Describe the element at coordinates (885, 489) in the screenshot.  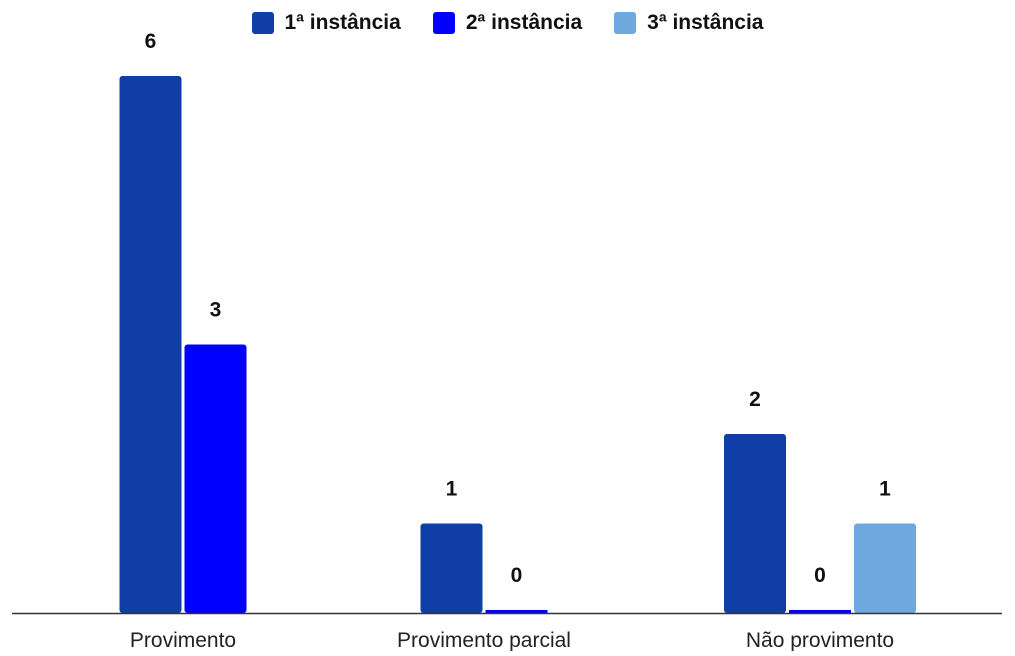
I see `data-label-n-o-provimento-series-3: 1` at that location.